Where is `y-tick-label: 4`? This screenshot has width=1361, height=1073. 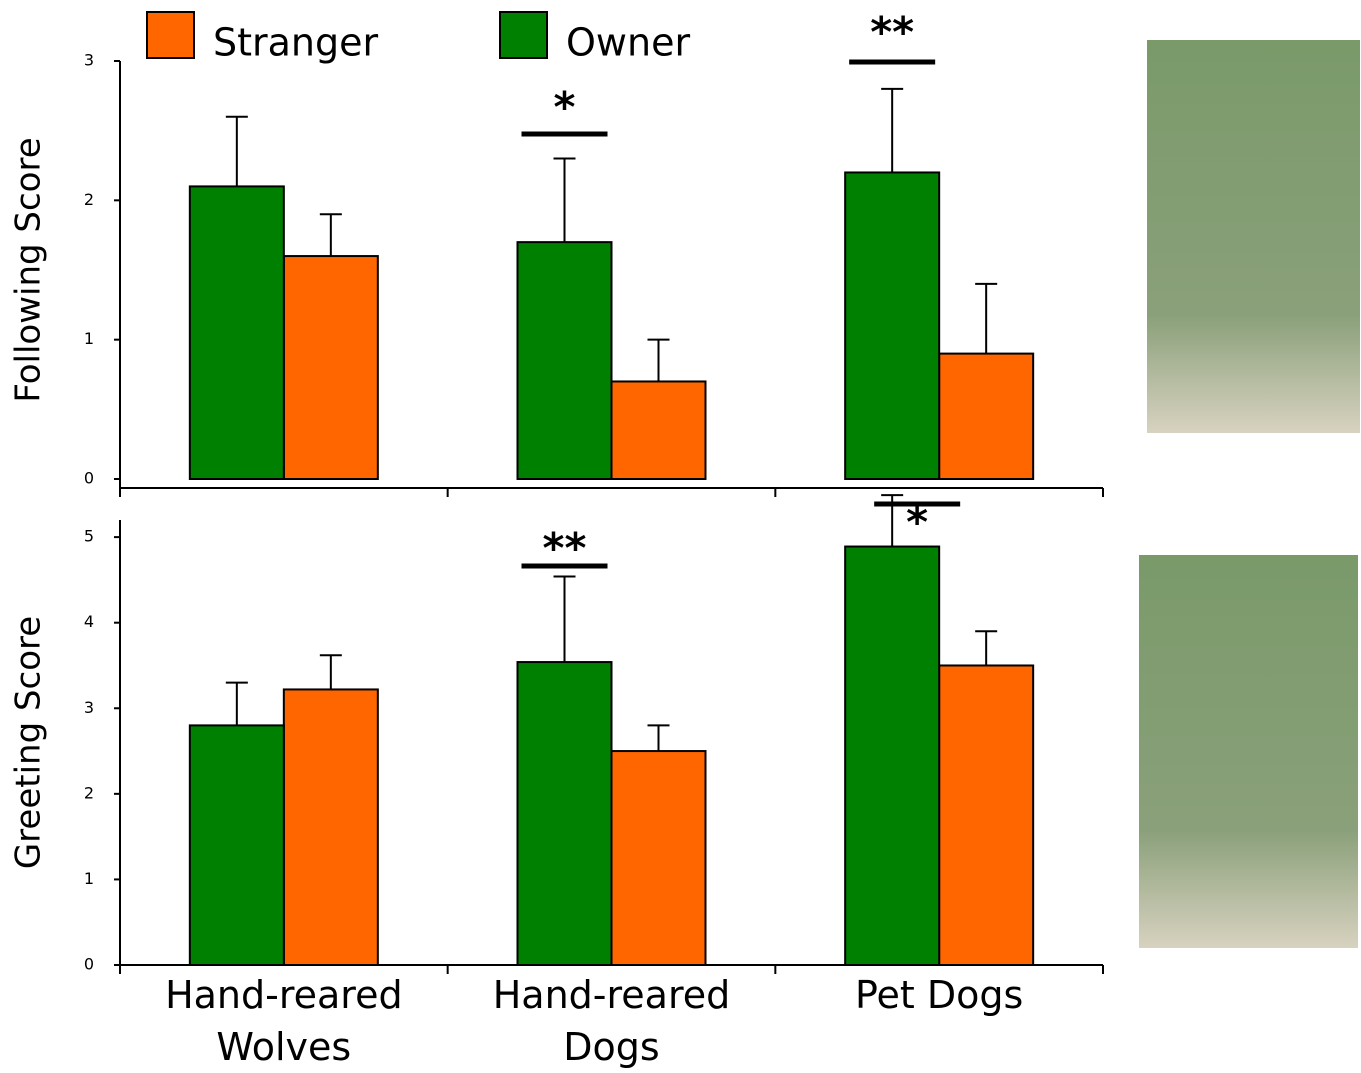
y-tick-label: 4 is located at coordinates (89, 621).